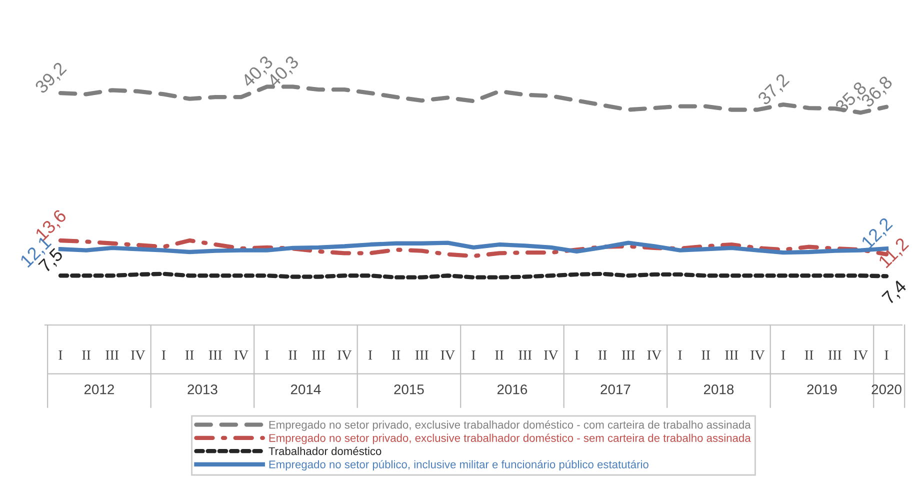 This screenshot has height=484, width=916. Describe the element at coordinates (305, 389) in the screenshot. I see `text: 2014` at that location.